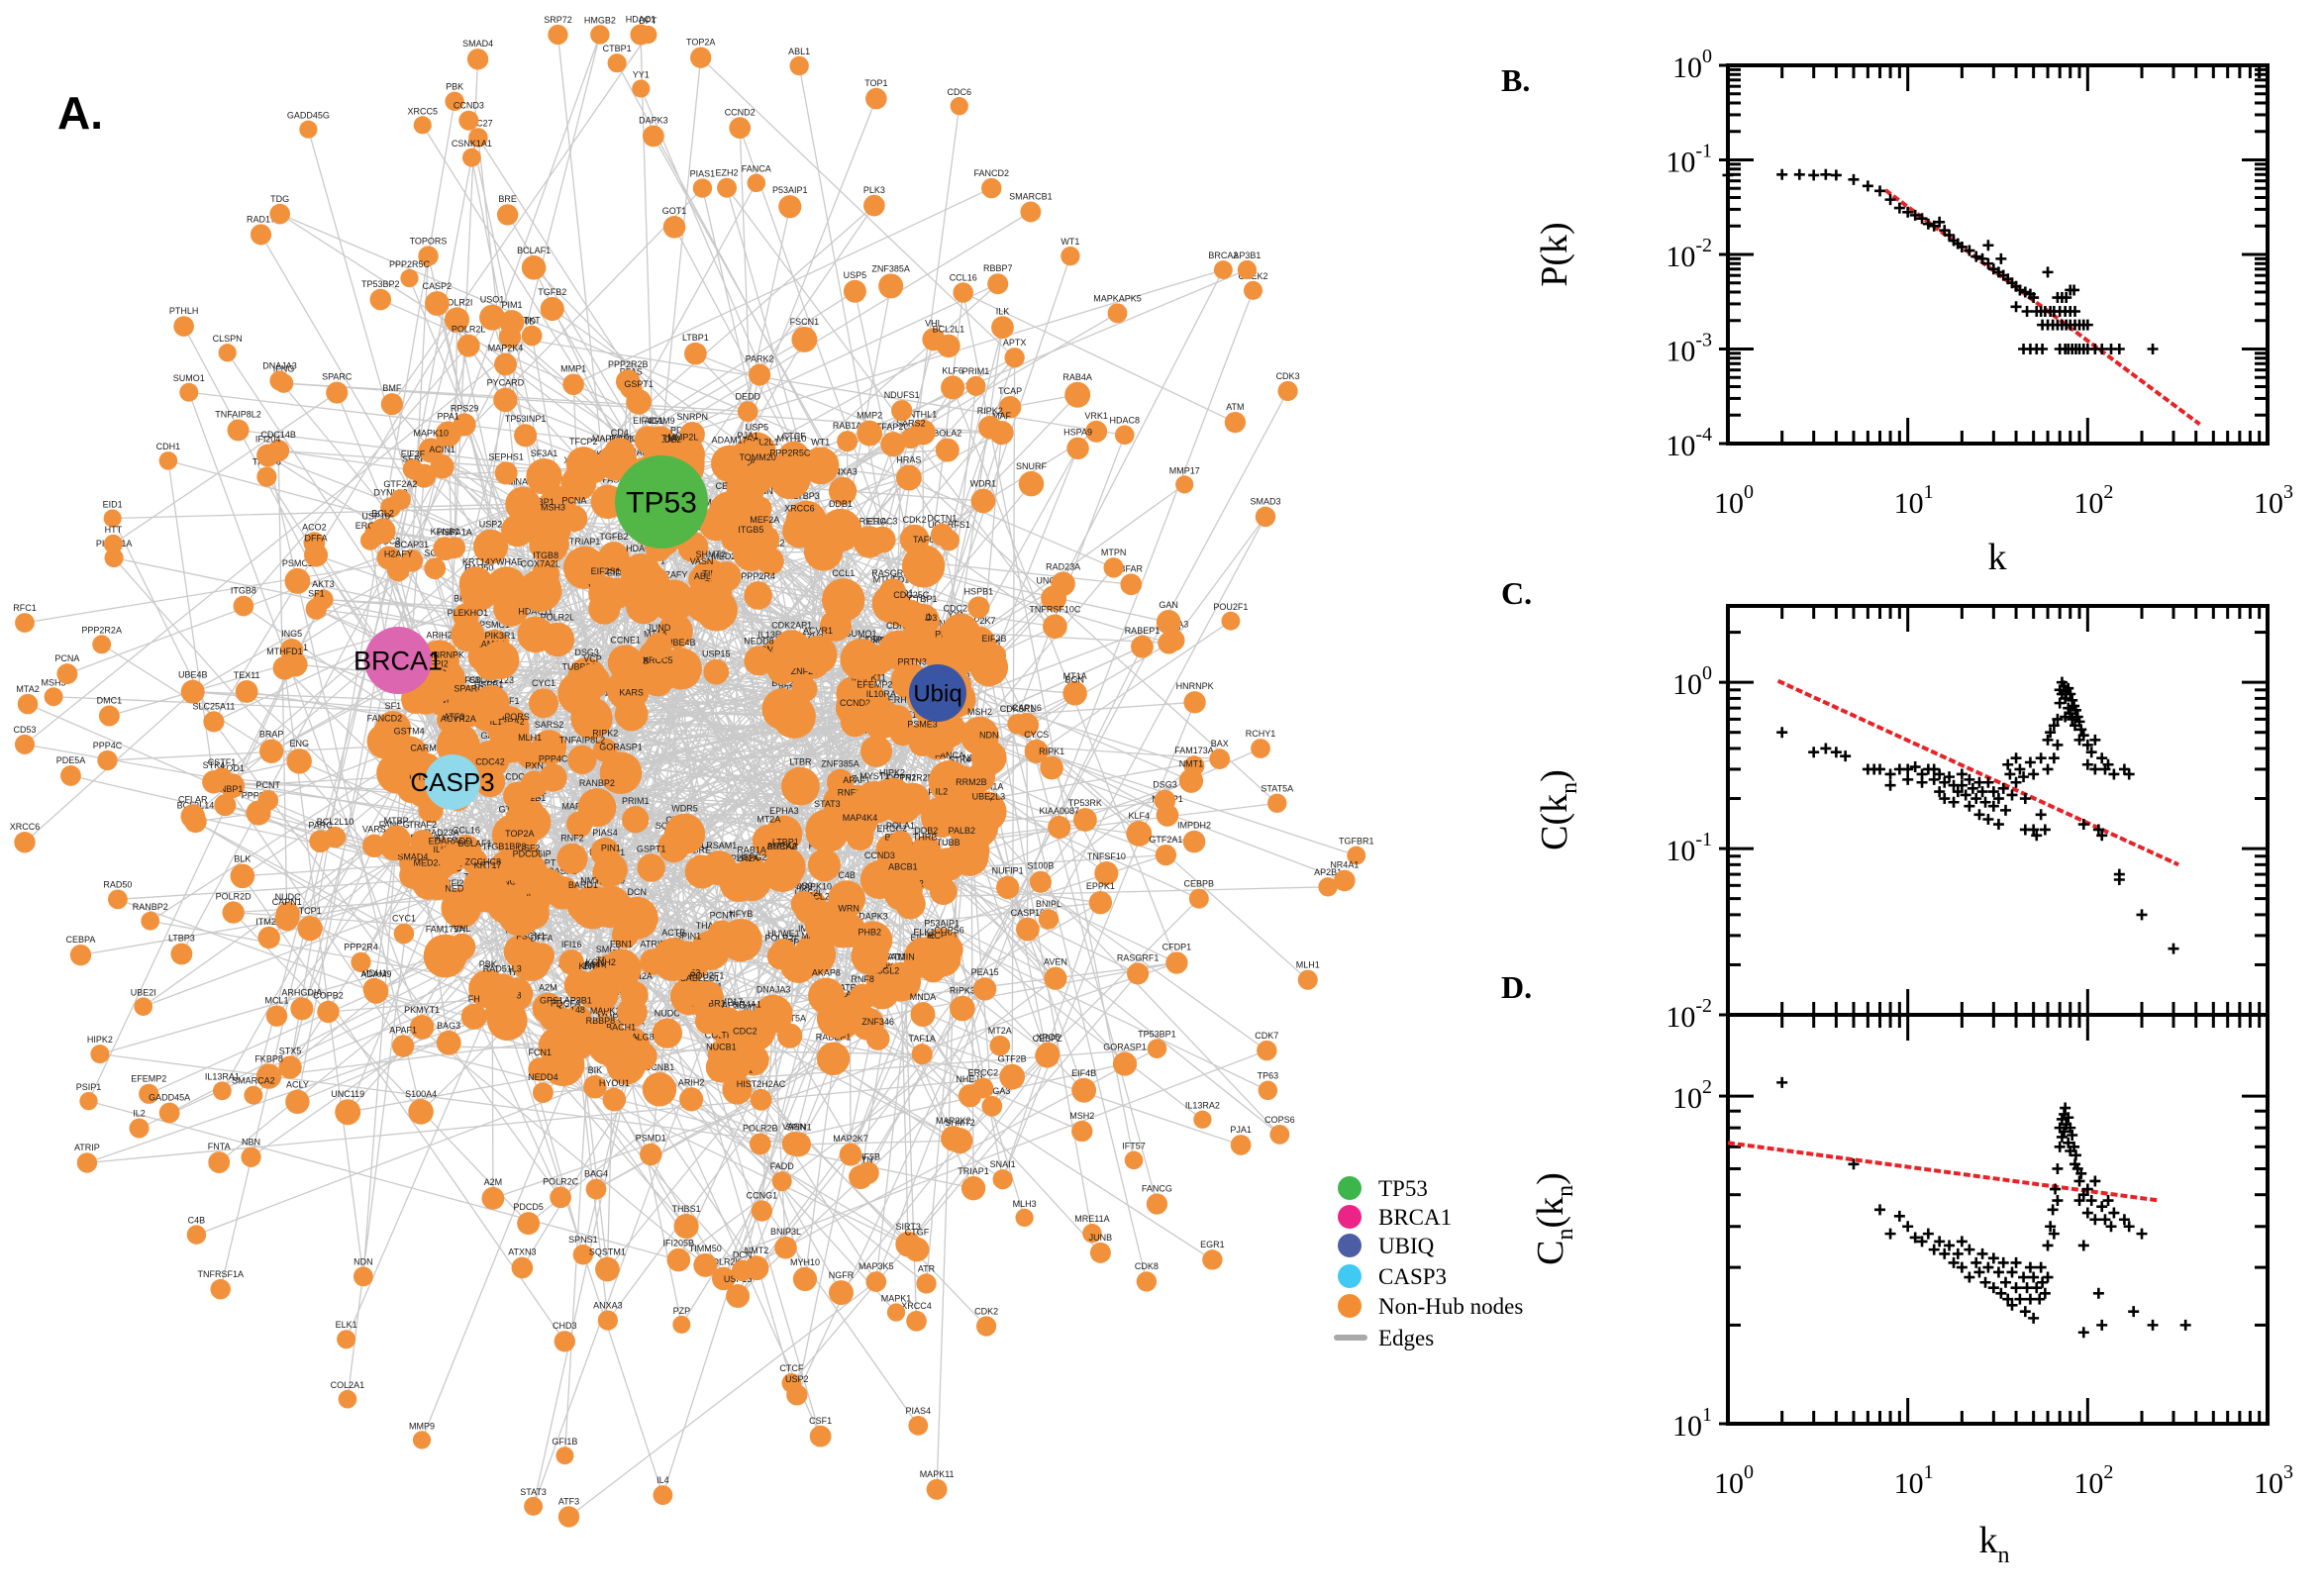  I want to click on gene-node-label: TRIAP1, so click(585, 542).